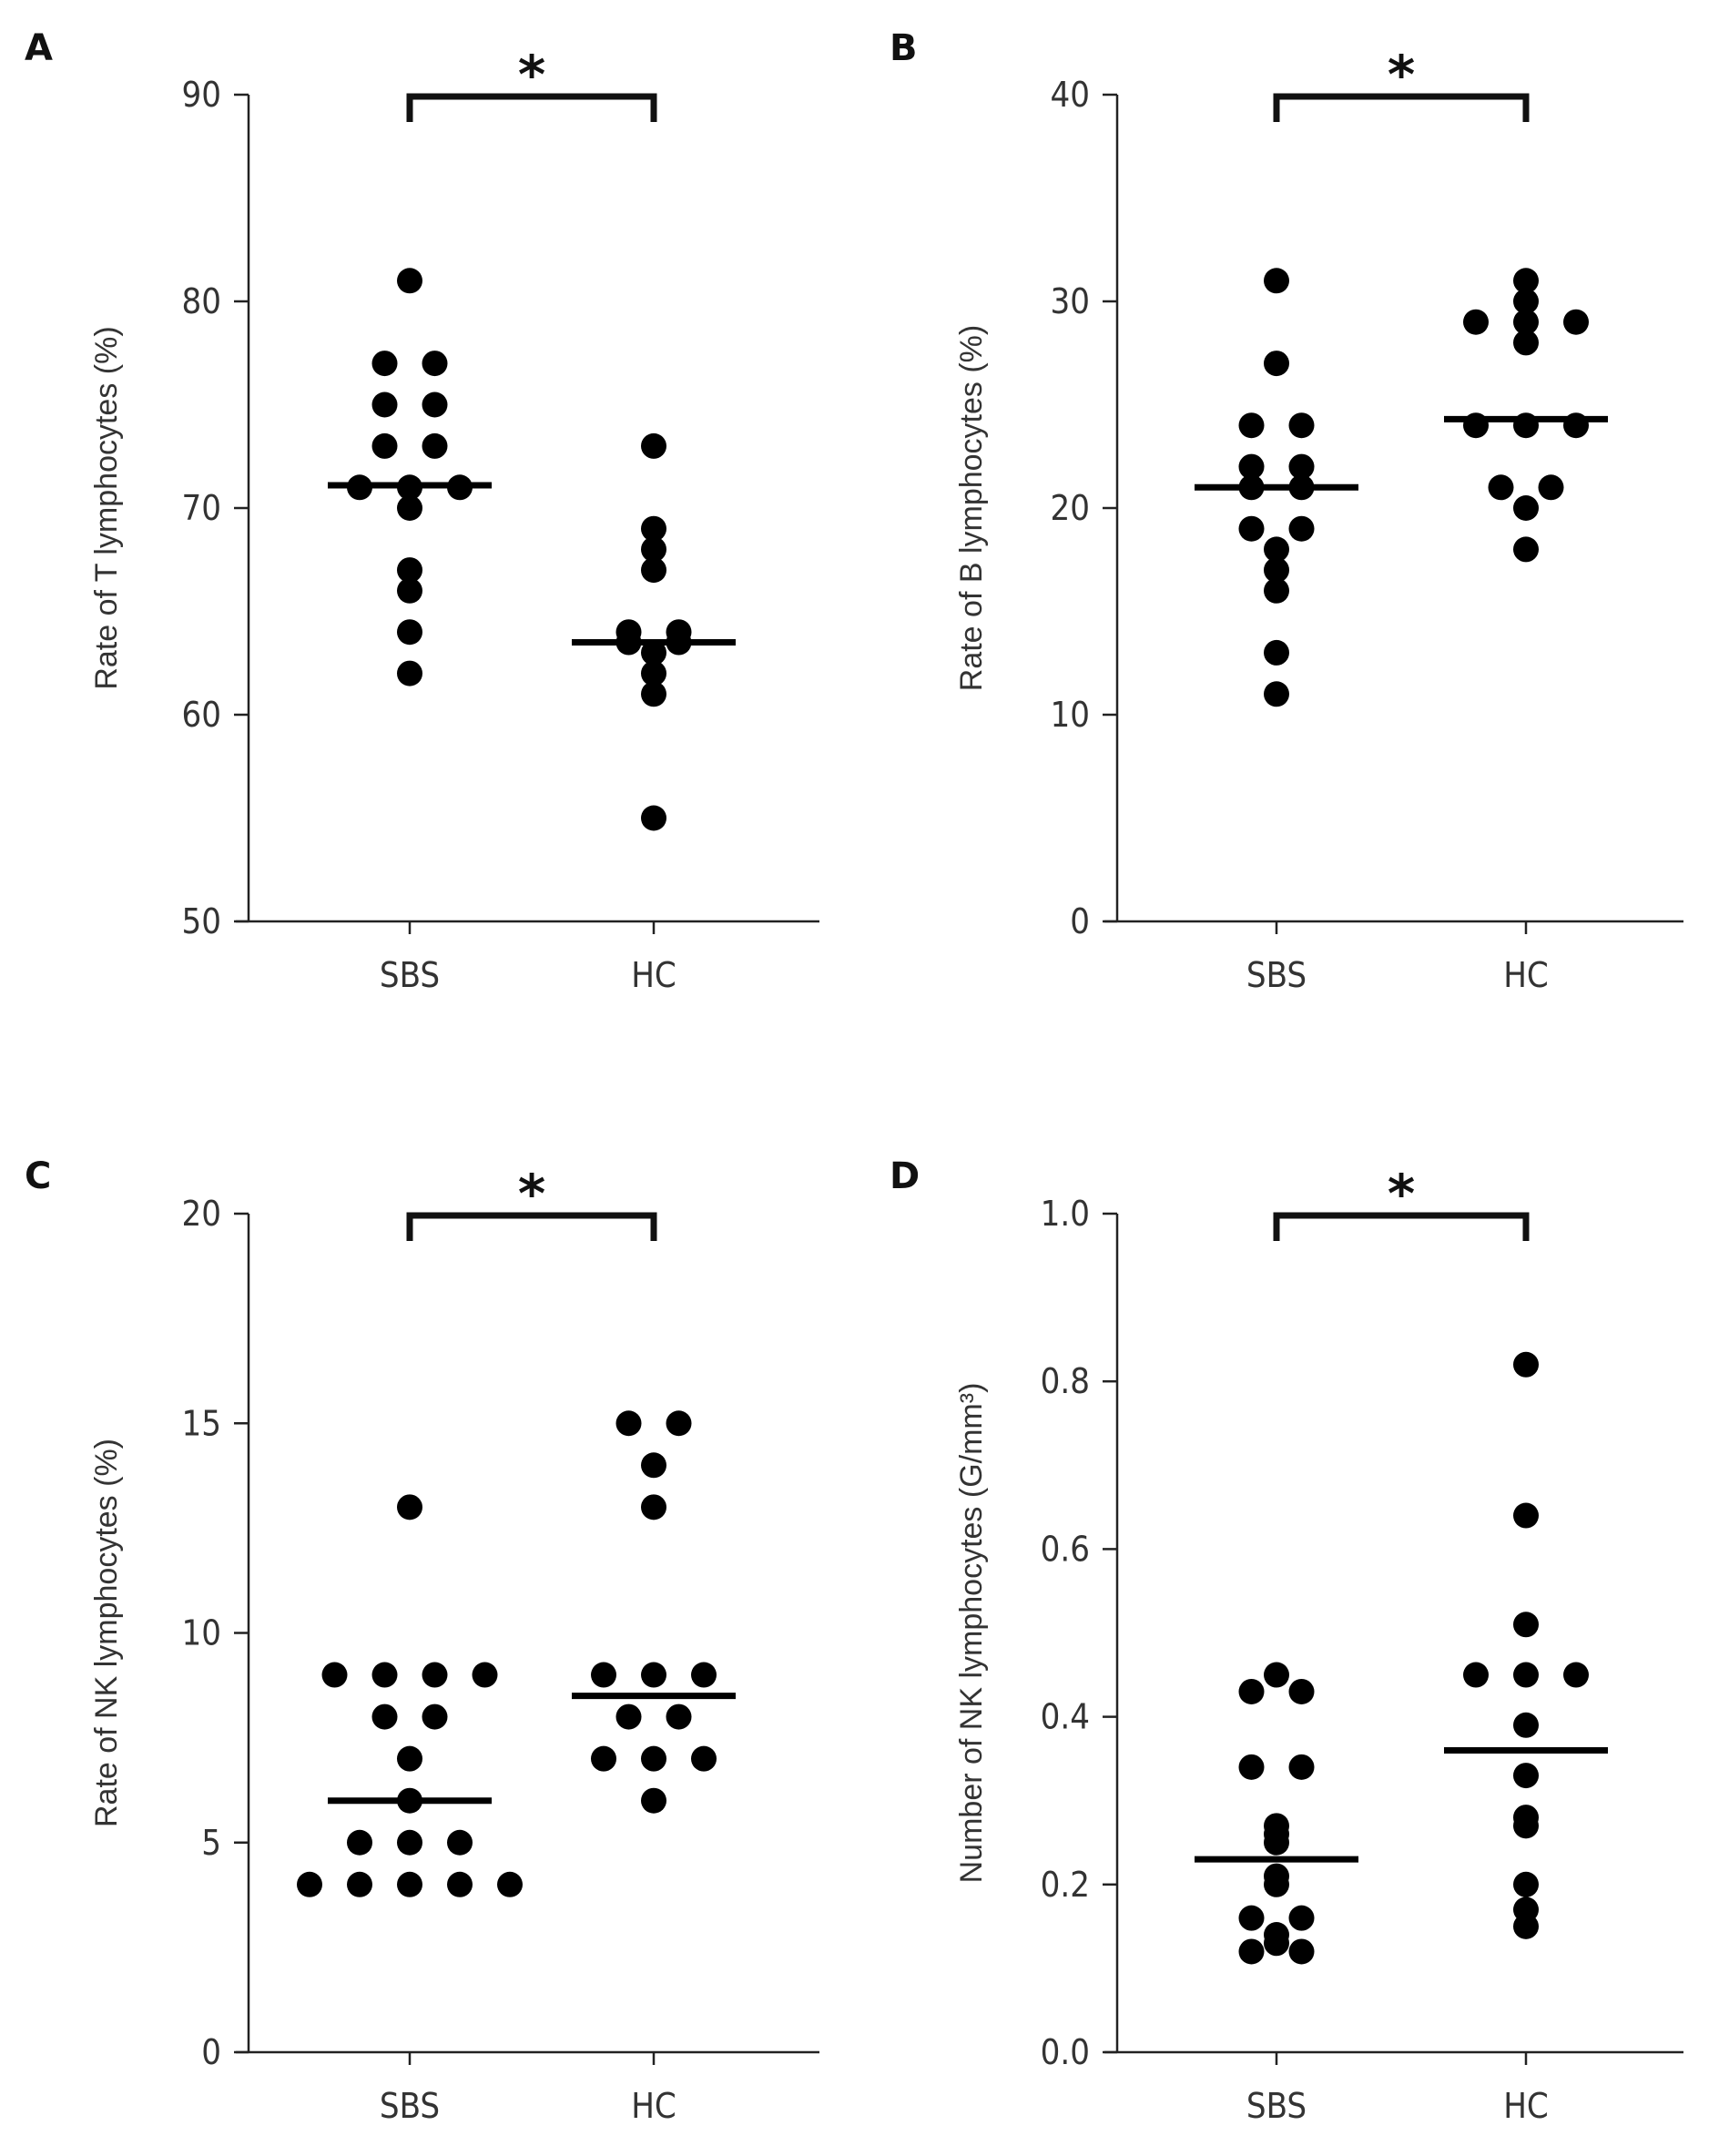 This screenshot has width=1729, height=2156. Describe the element at coordinates (972, 1633) in the screenshot. I see `y-axis-title: Number of NK lymphocytes (G/mm³)` at that location.